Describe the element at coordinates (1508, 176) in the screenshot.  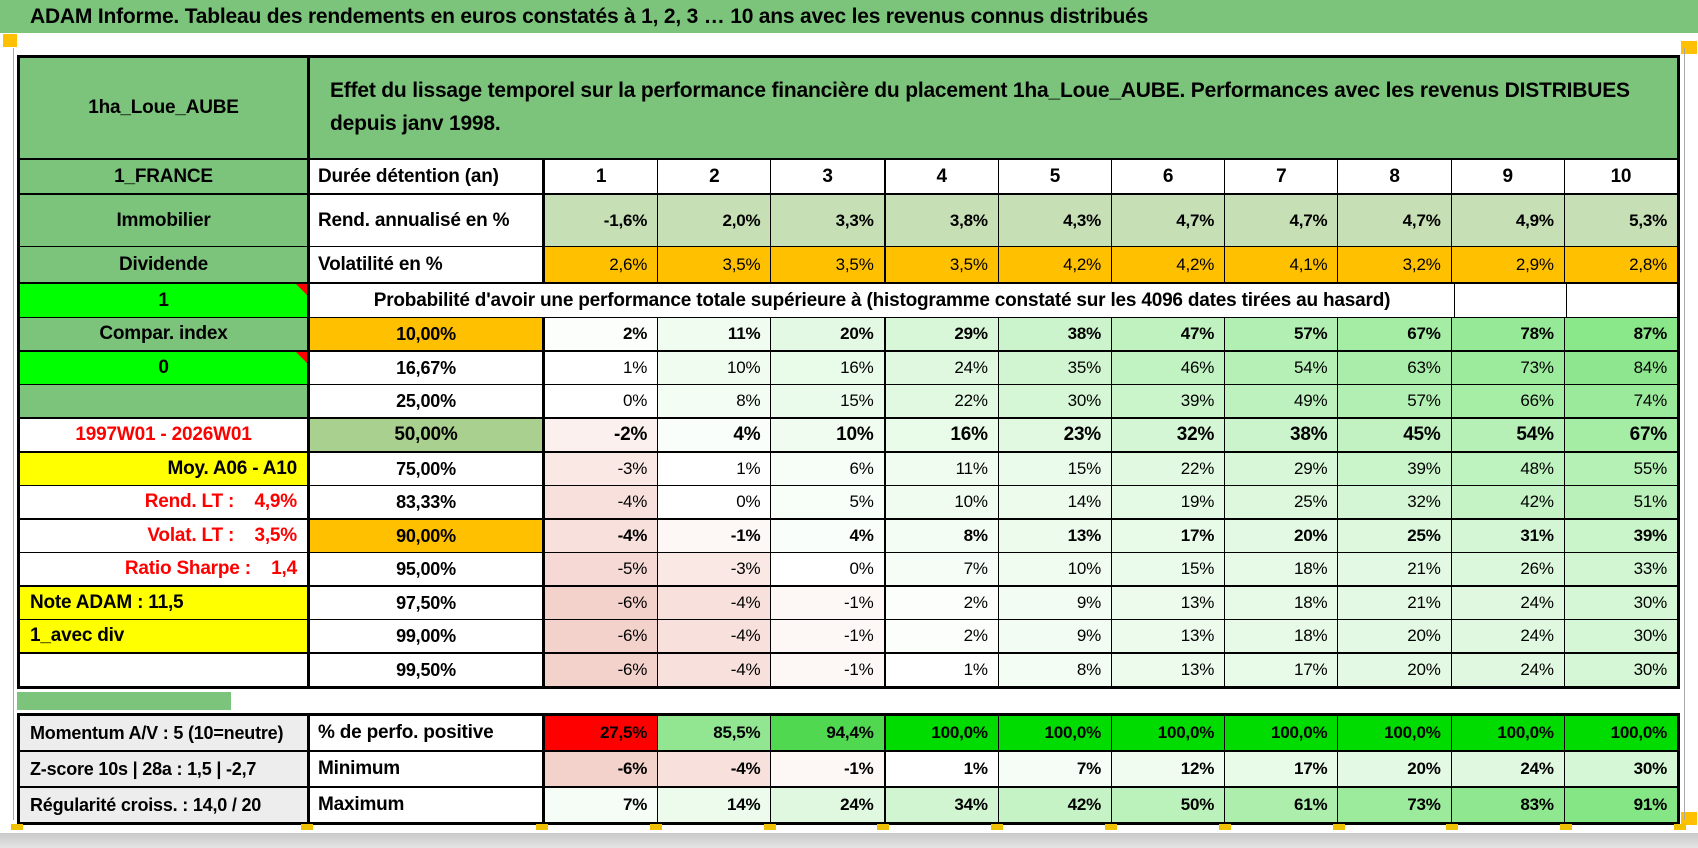
I see `data-cell: 9` at that location.